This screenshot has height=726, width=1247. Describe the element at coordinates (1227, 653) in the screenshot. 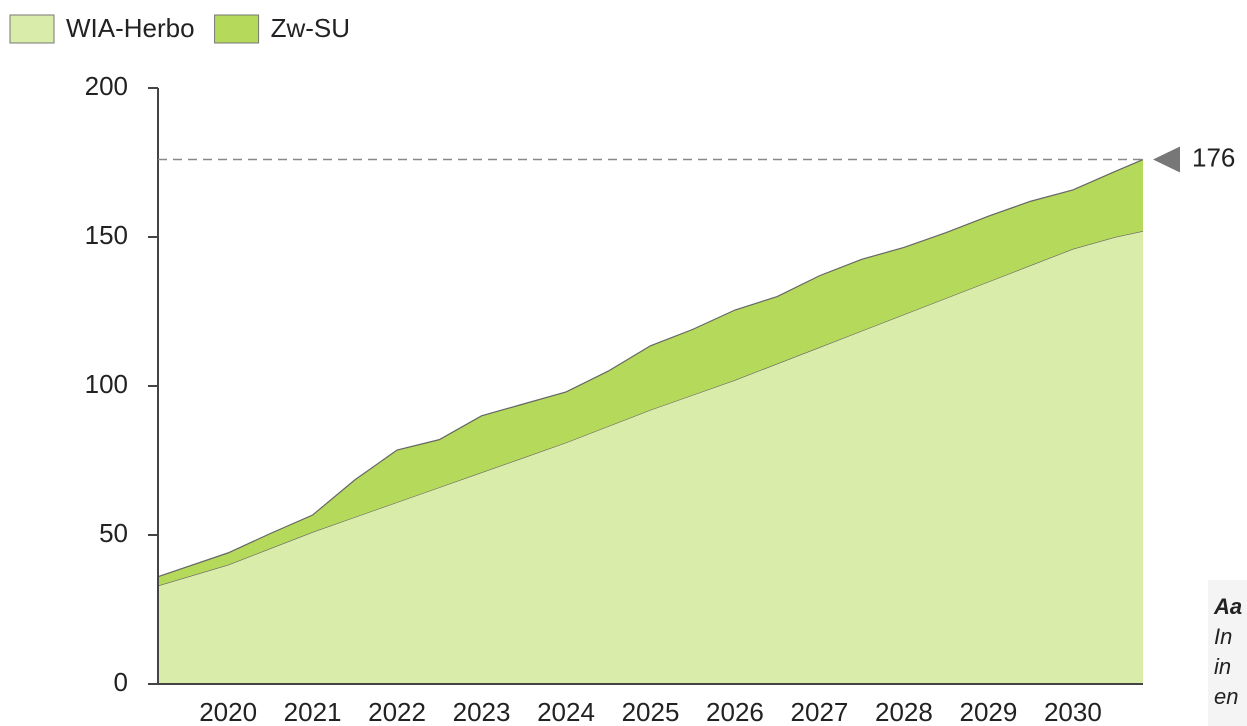

I see `note-box` at that location.